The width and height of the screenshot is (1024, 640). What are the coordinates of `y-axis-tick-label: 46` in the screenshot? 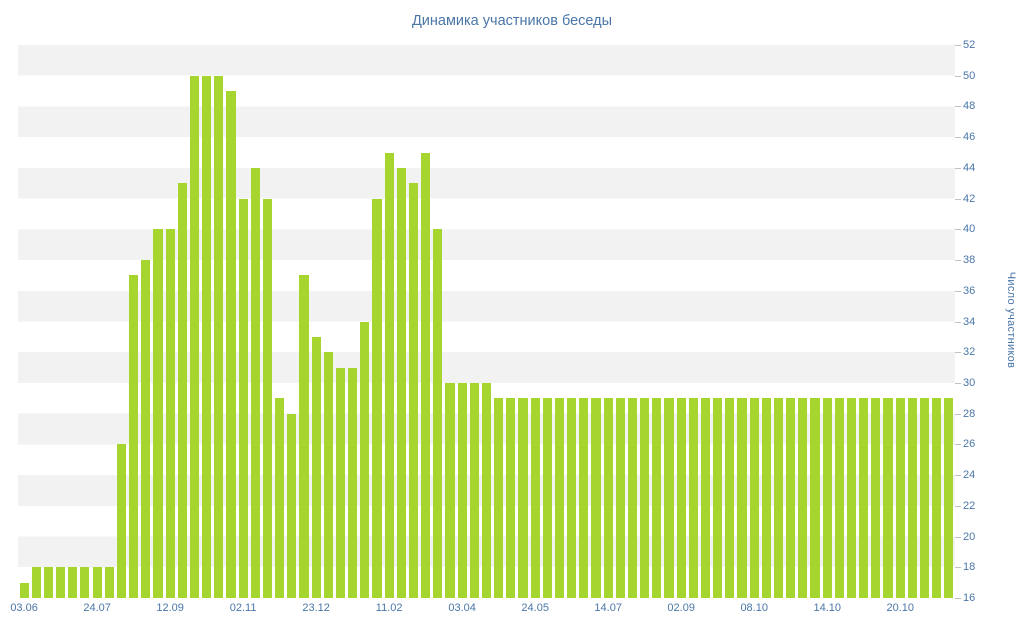 It's located at (969, 137).